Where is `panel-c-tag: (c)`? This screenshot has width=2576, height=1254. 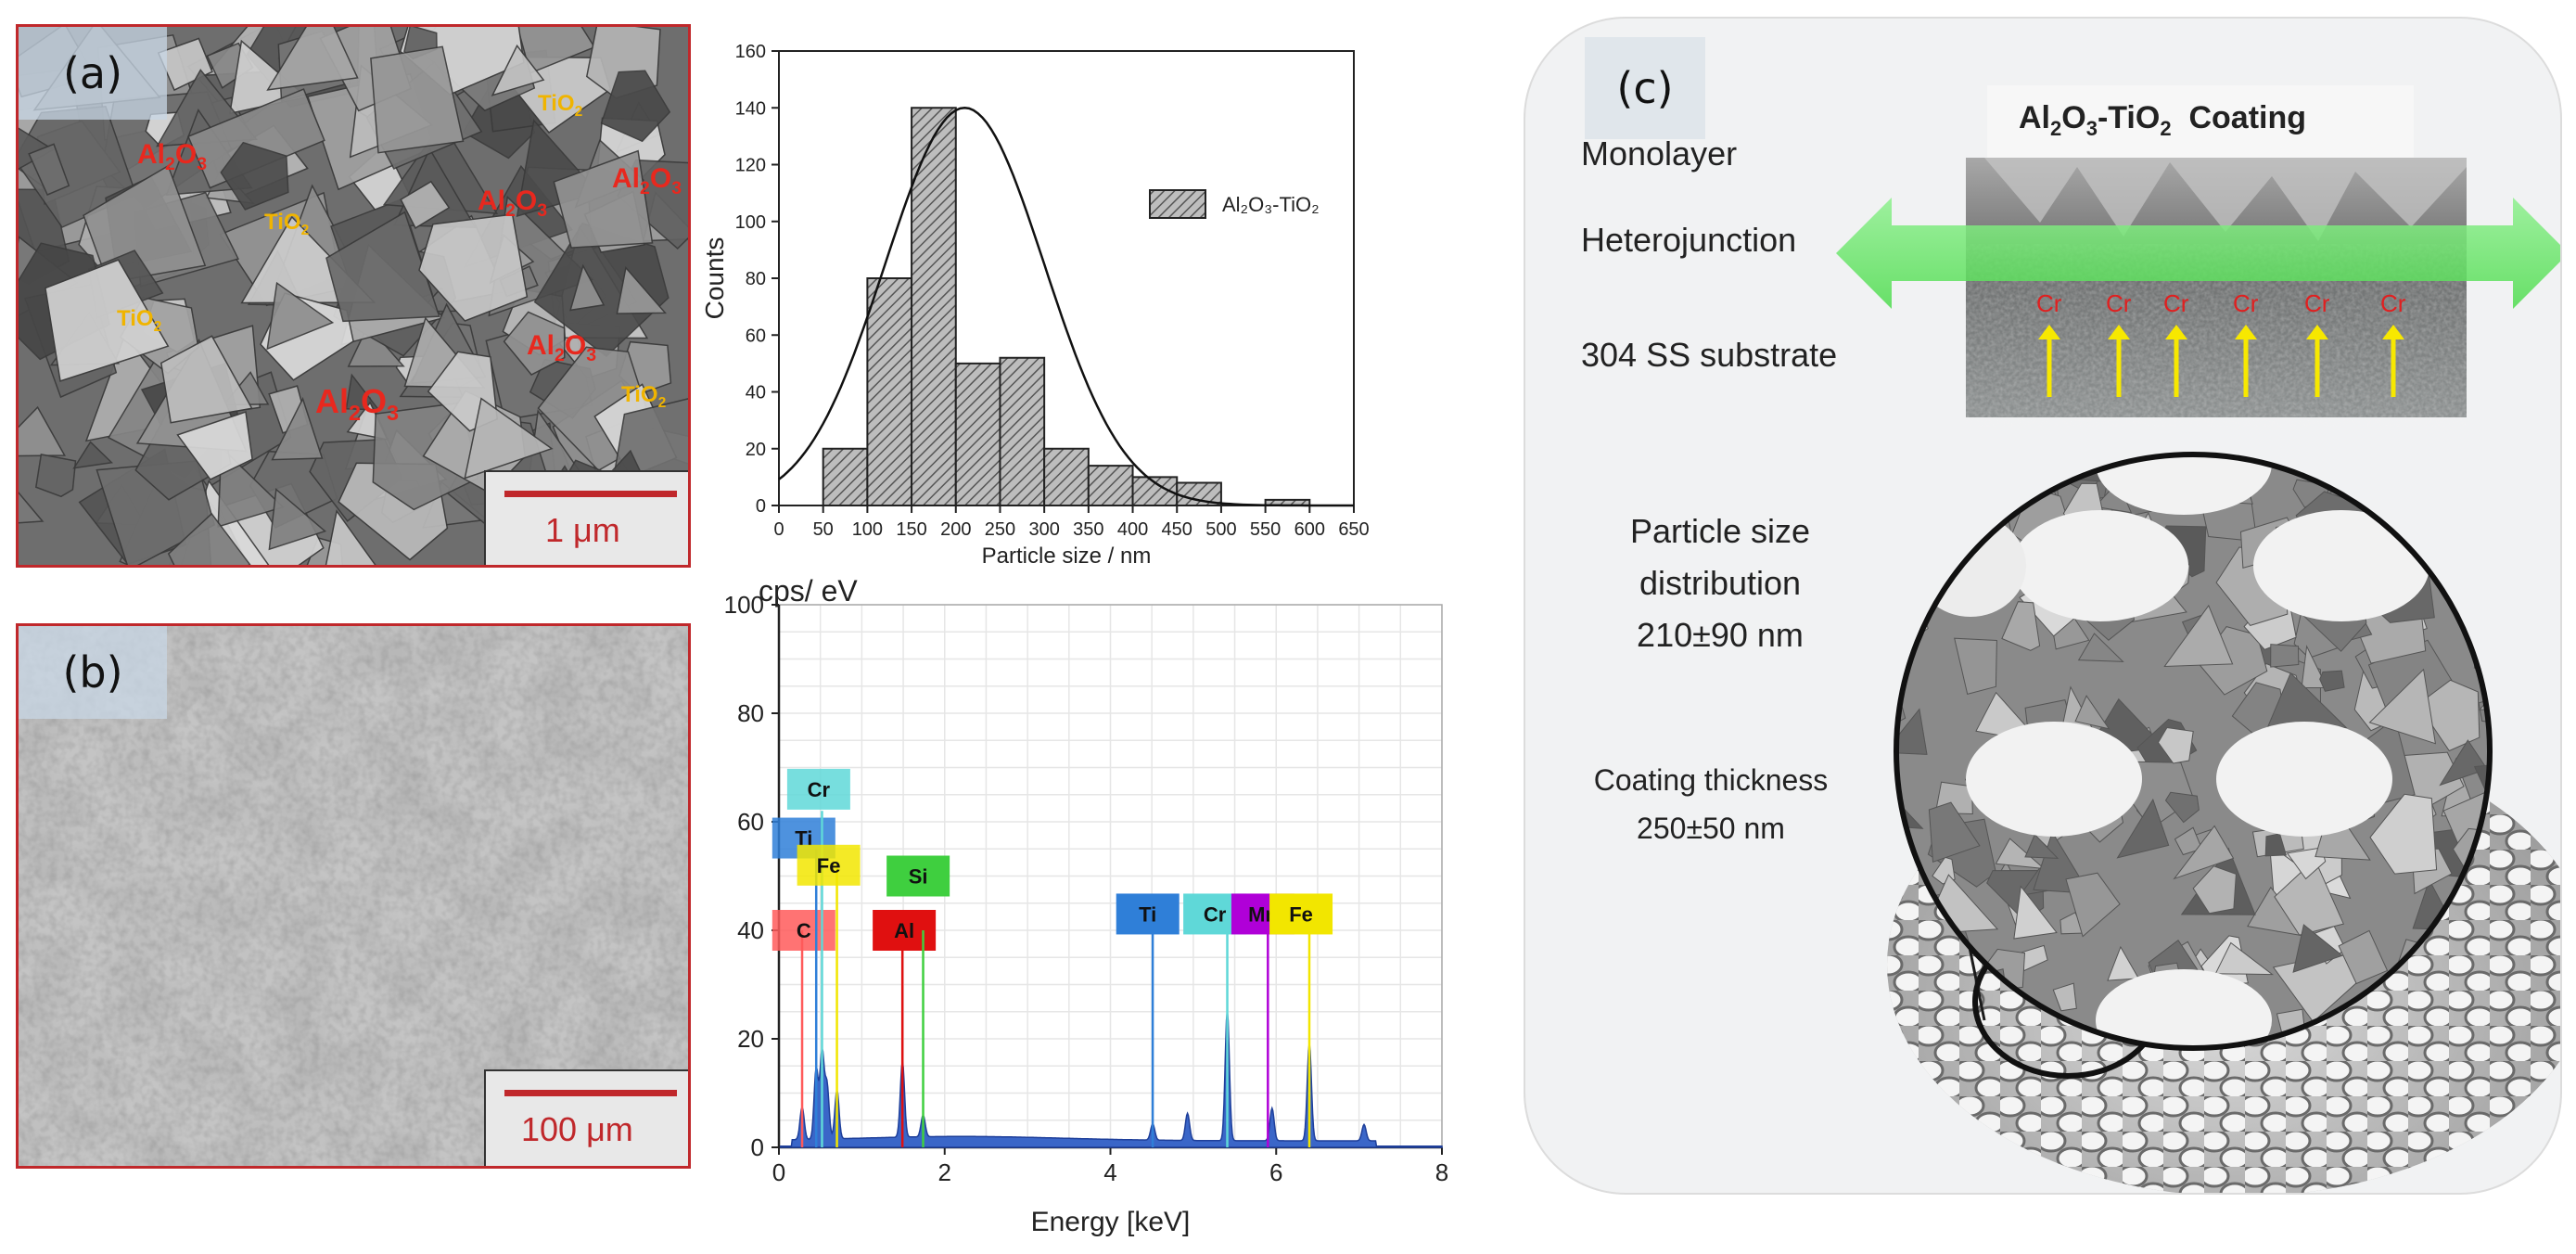 panel-c-tag: (c) is located at coordinates (1645, 88).